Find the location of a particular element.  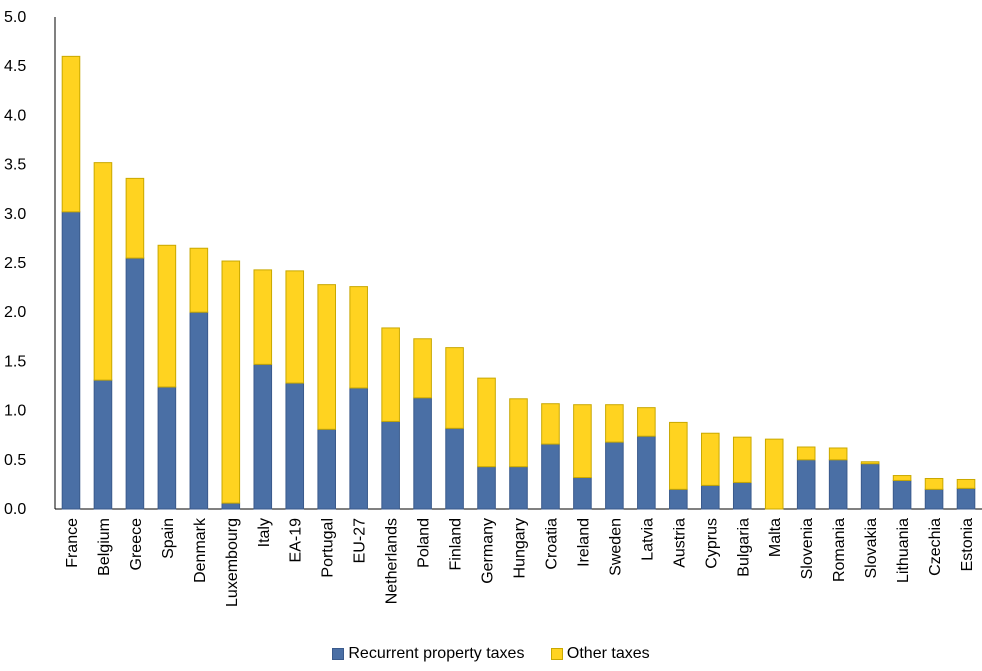

x-tick-label: Belgium is located at coordinates (104, 547).